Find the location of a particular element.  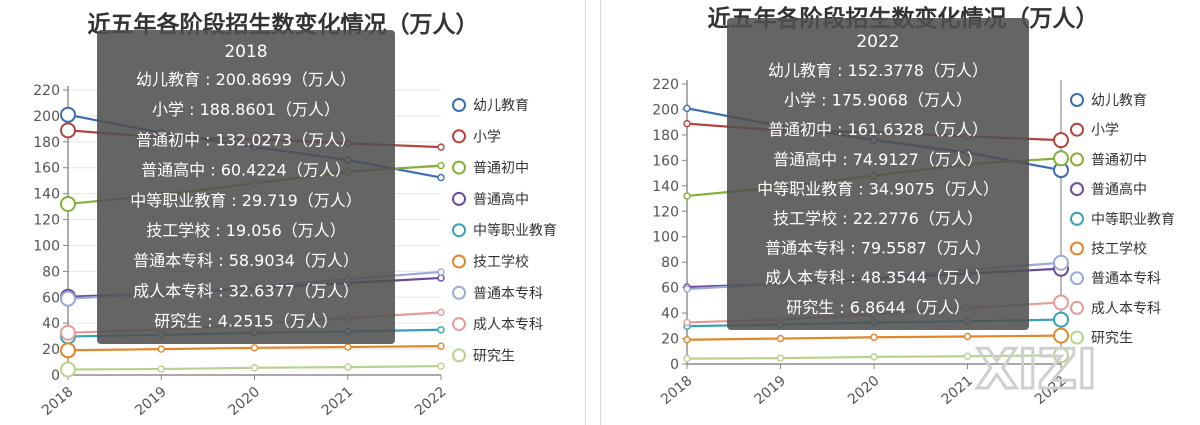

tooltip-year: 2018 is located at coordinates (245, 52).